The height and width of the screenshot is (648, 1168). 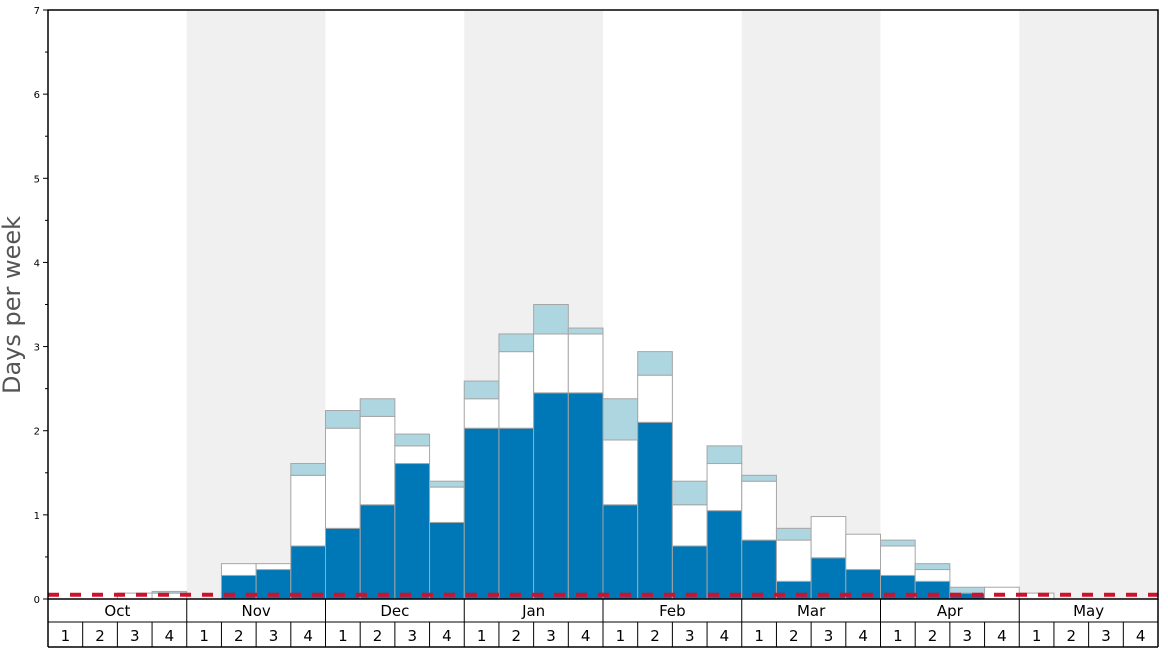 What do you see at coordinates (37, 11) in the screenshot?
I see `y-tick-label: 7` at bounding box center [37, 11].